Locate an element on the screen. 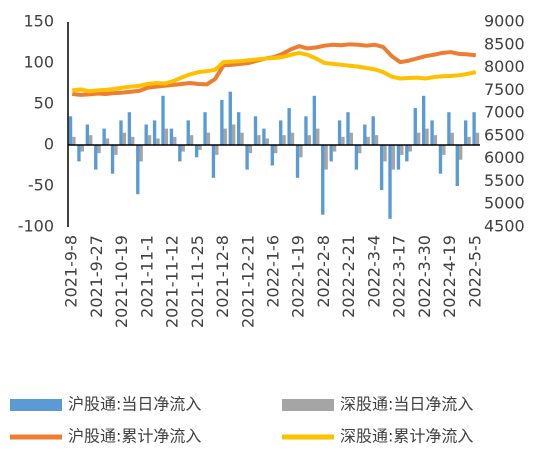 The image size is (547, 450). x-tick-label: 2021-11-25 is located at coordinates (197, 281).